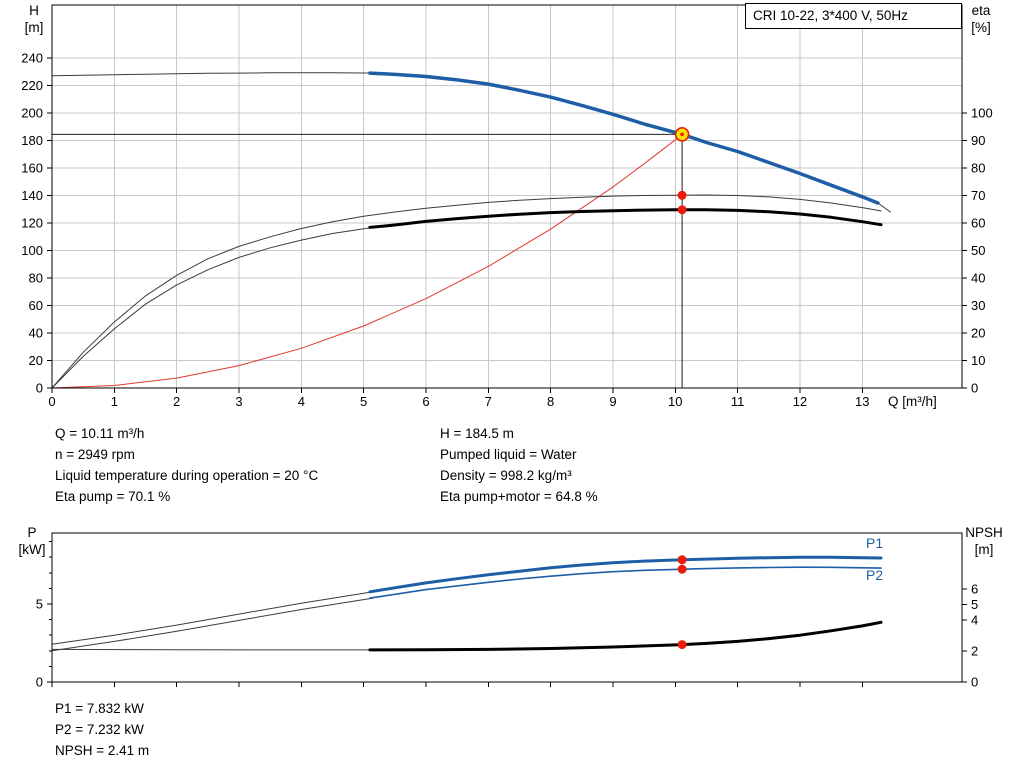 This screenshot has height=781, width=1024. What do you see at coordinates (36, 332) in the screenshot?
I see `left-axis-tick-label: 40` at bounding box center [36, 332].